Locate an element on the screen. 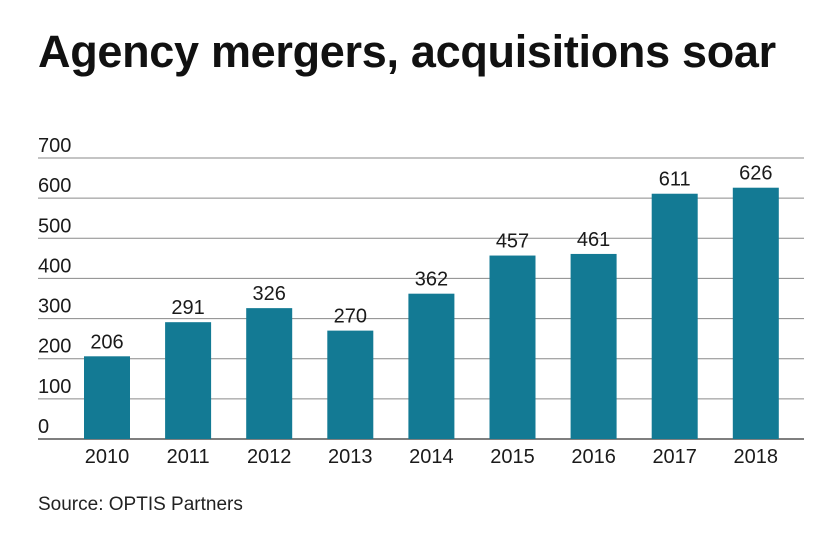 This screenshot has width=840, height=547. x-tick-label-2018: 2018 is located at coordinates (756, 457).